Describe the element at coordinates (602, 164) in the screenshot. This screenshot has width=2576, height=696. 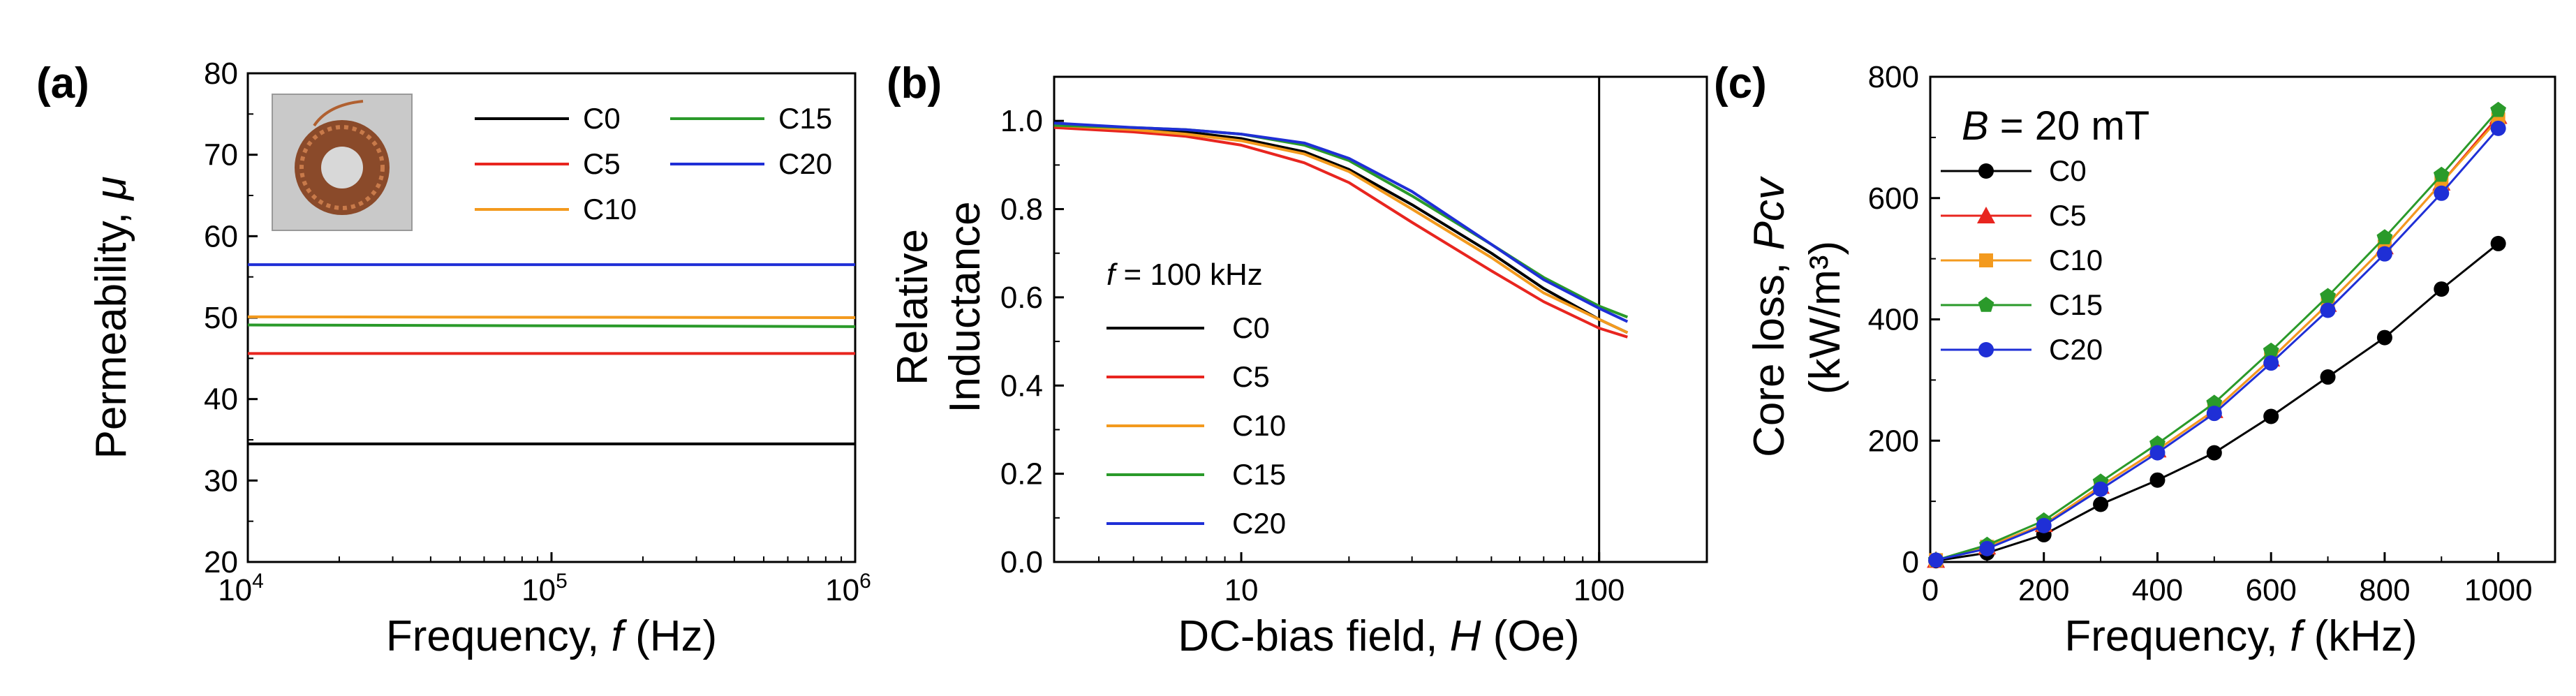
I see `a-legend-label-c5: C5` at that location.